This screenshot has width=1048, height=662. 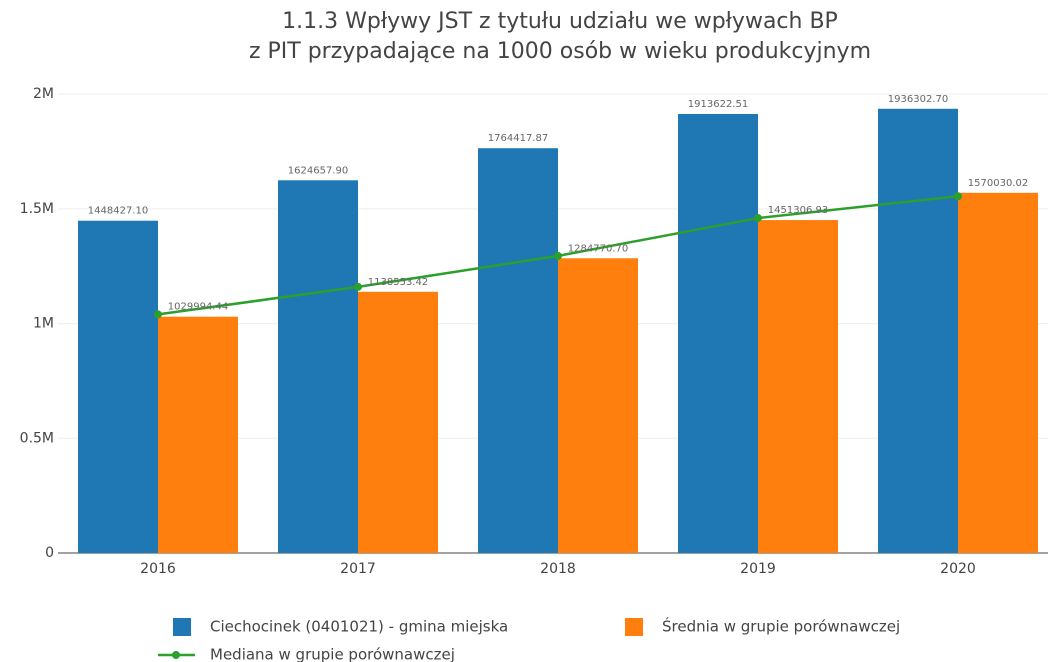 What do you see at coordinates (359, 627) in the screenshot?
I see `legend-label: Ciechocinek (0401021) - gmina miejska` at bounding box center [359, 627].